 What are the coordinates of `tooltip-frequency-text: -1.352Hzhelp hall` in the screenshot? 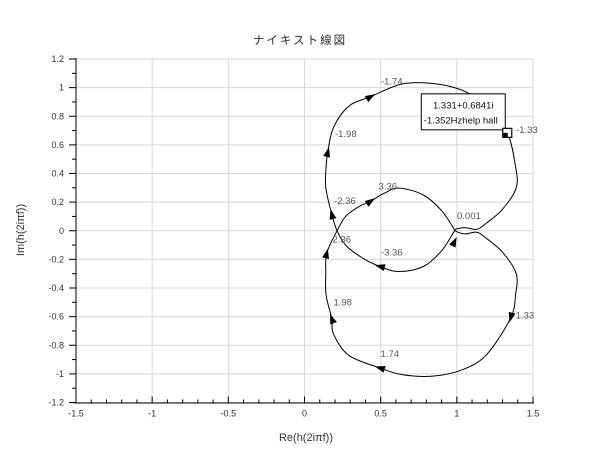 It's located at (461, 120).